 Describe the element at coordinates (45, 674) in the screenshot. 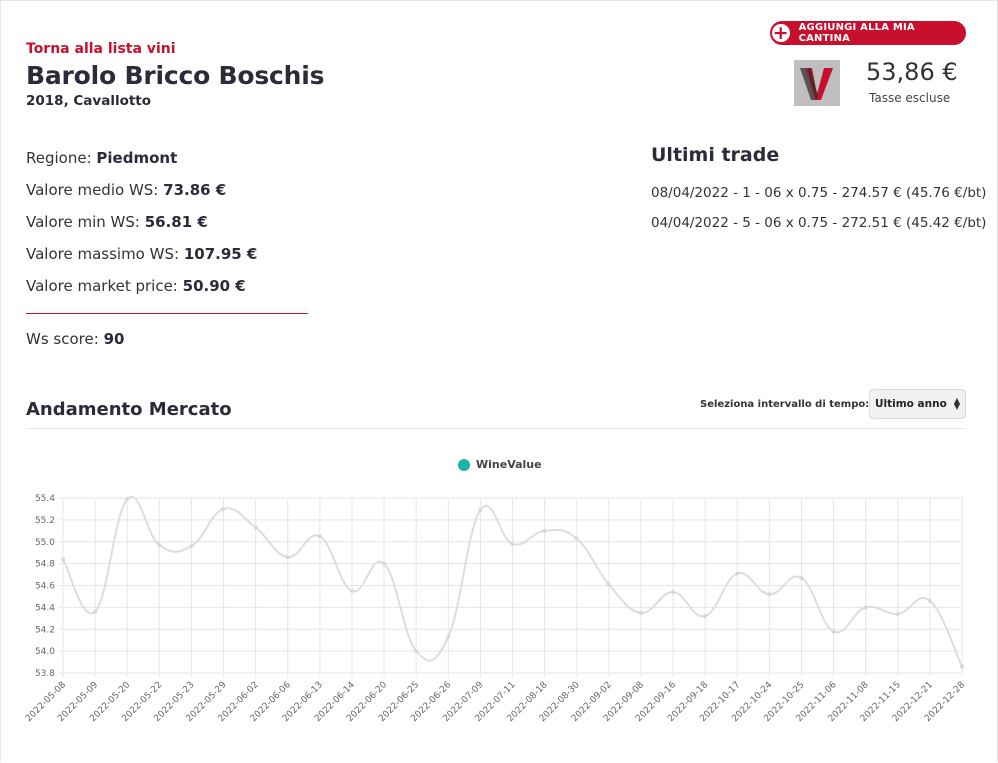

I see `y-tick-label: 53.8` at that location.